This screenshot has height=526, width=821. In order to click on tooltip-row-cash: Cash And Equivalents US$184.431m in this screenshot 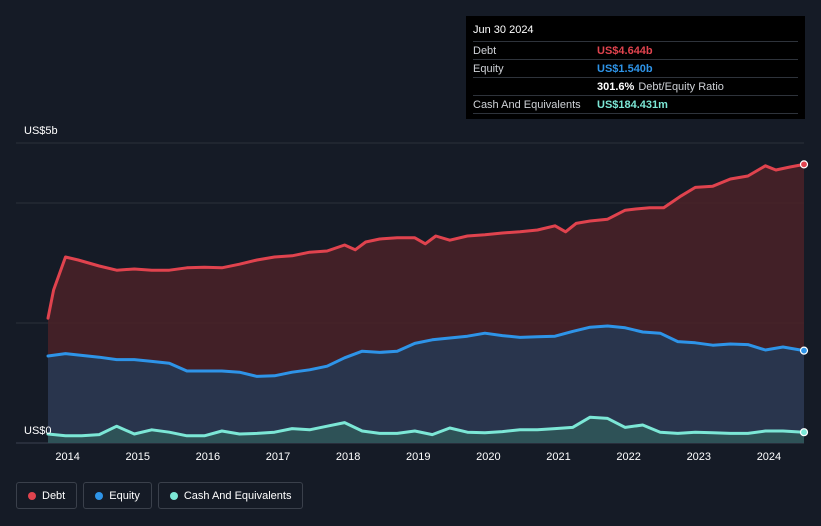, I will do `click(635, 104)`.